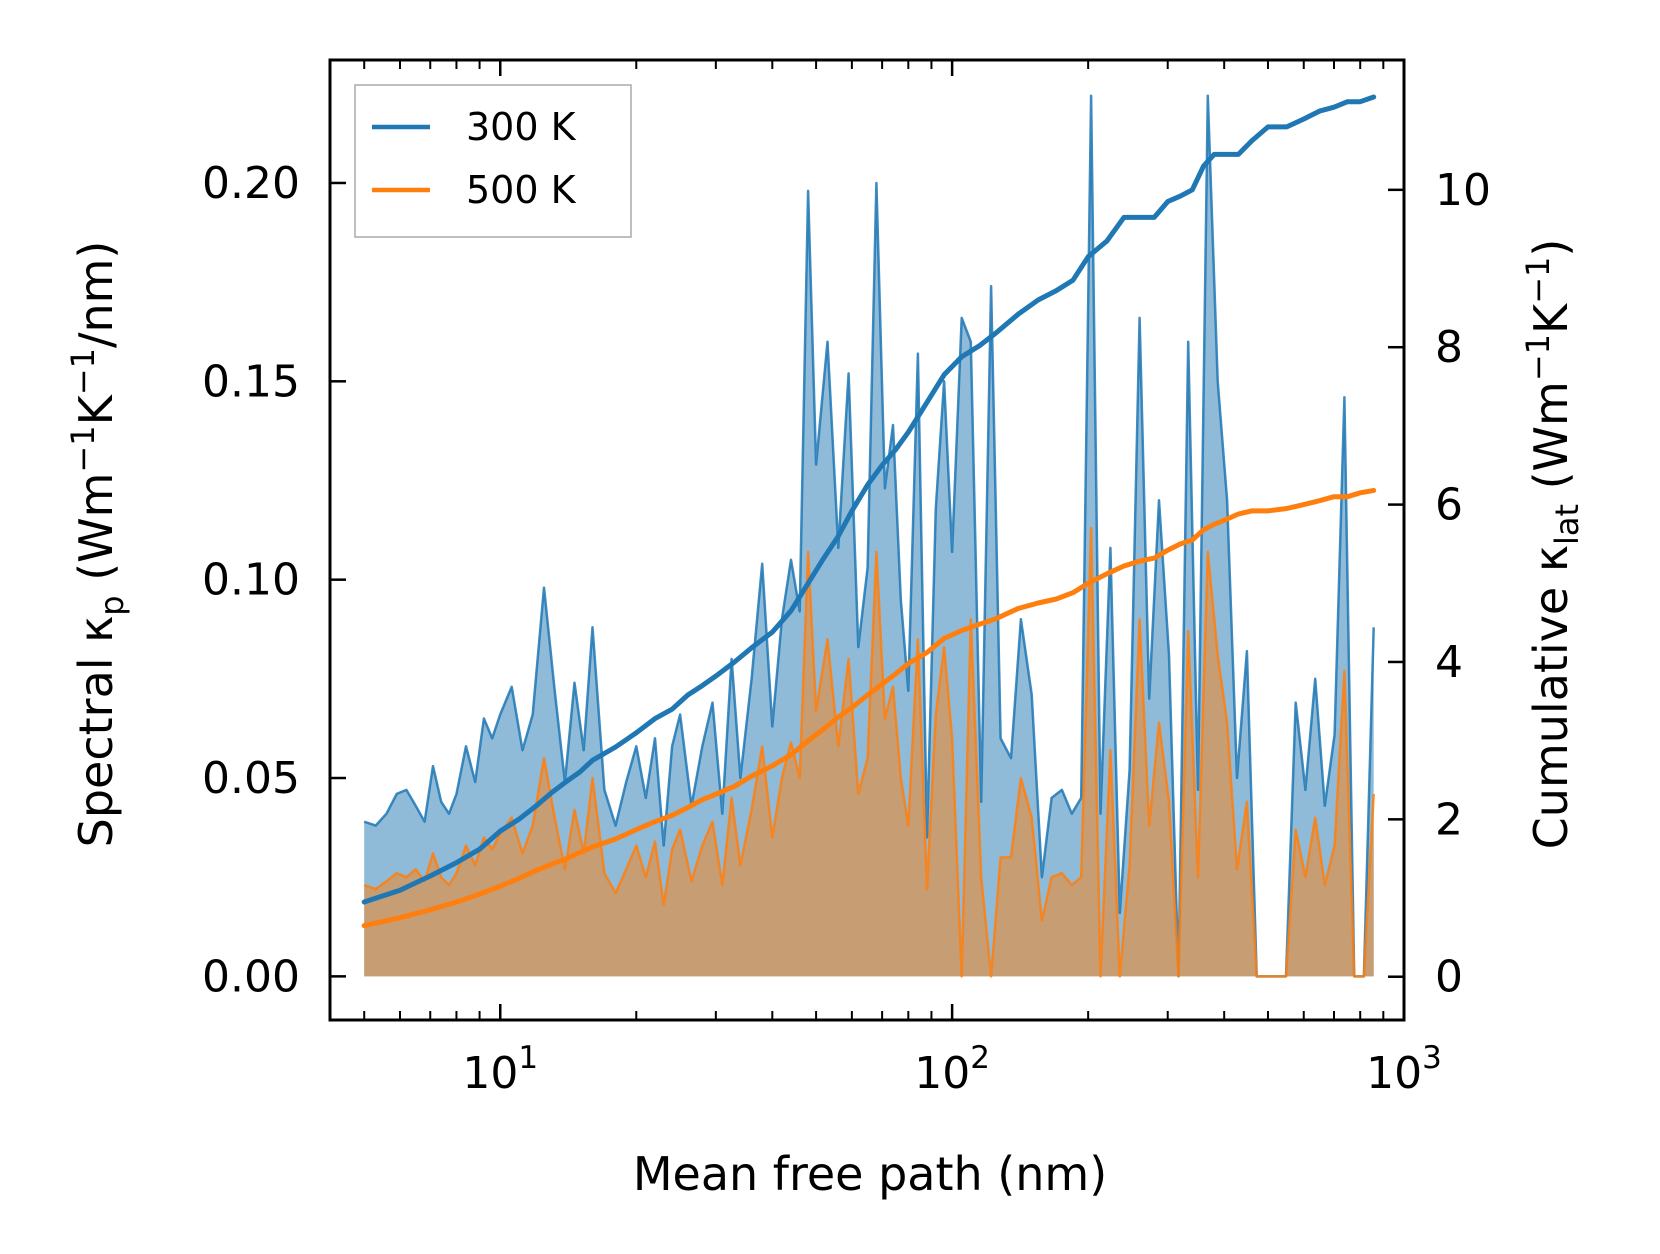  What do you see at coordinates (251, 976) in the screenshot?
I see `y-left-tick-label: 0.00` at bounding box center [251, 976].